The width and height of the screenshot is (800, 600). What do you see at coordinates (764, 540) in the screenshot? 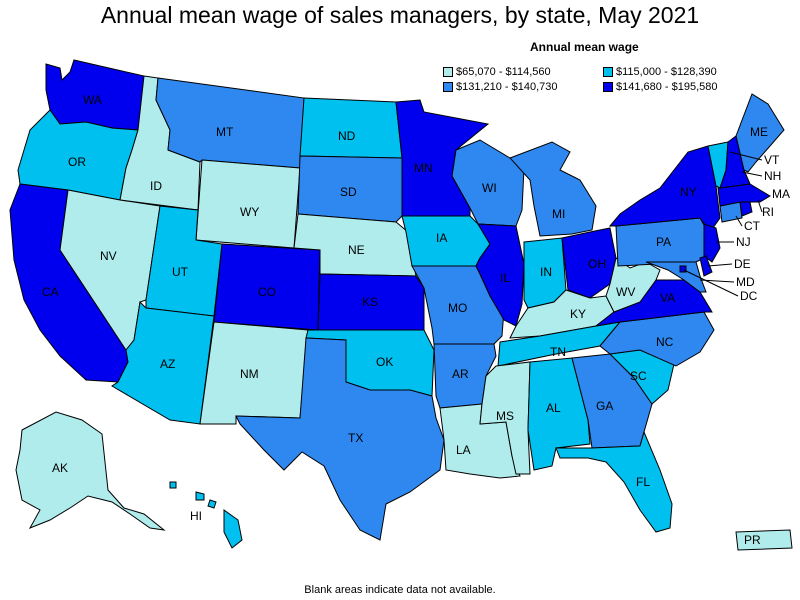
I see `state-pr` at bounding box center [764, 540].